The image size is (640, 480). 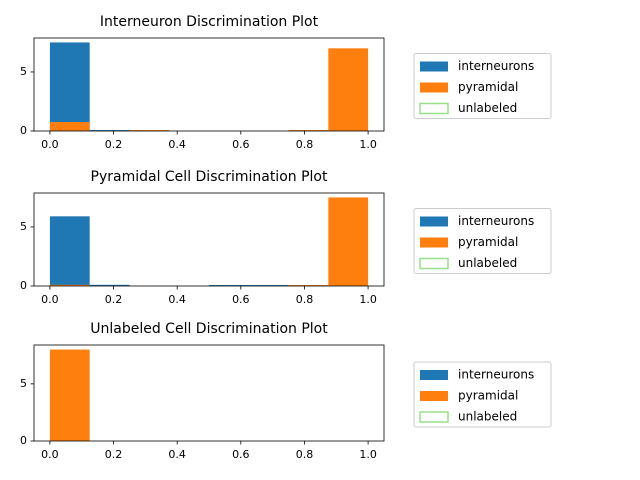 I want to click on subplot-title: Pyramidal Cell Discrimination Plot, so click(x=209, y=177).